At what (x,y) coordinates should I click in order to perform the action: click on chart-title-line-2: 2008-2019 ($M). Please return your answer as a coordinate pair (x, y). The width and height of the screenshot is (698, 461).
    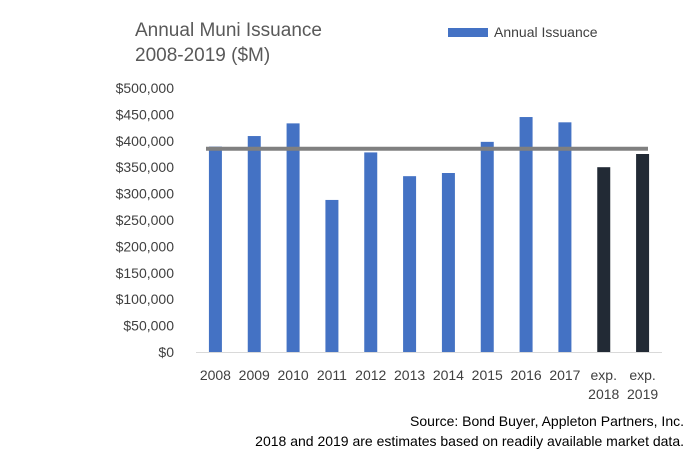
    Looking at the image, I should click on (203, 55).